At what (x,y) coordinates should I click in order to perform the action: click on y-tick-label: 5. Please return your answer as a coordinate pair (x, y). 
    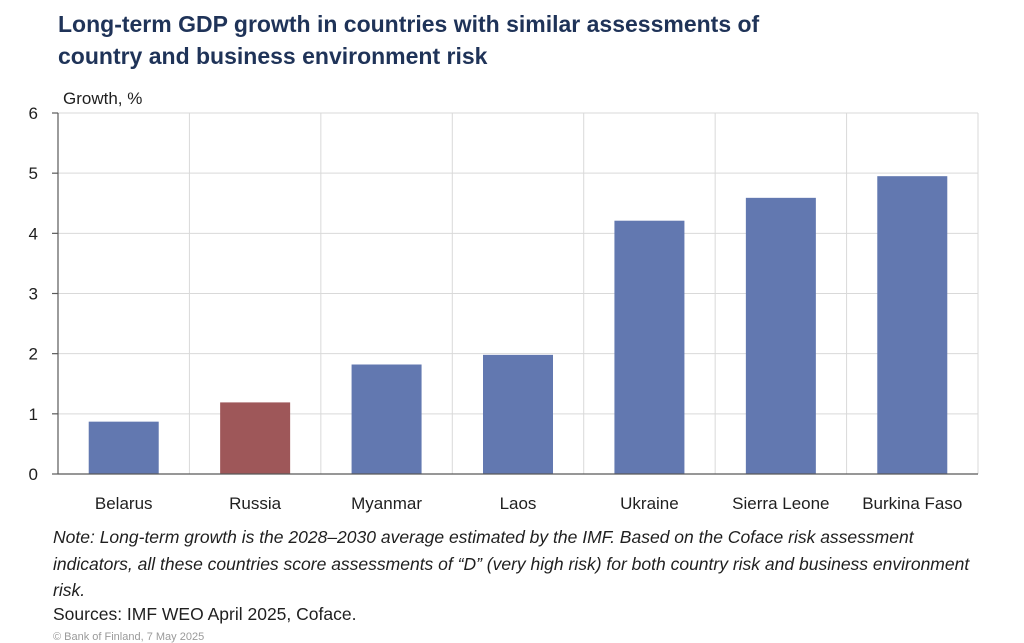
    Looking at the image, I should click on (33, 173).